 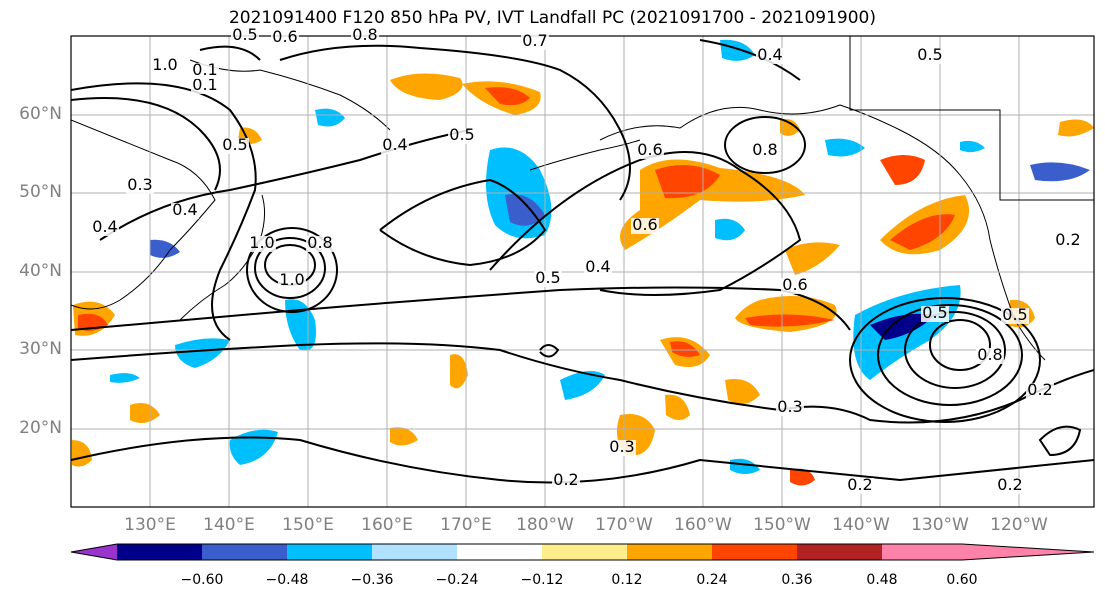 I want to click on colorbar-tick-label: −0.12, so click(x=542, y=580).